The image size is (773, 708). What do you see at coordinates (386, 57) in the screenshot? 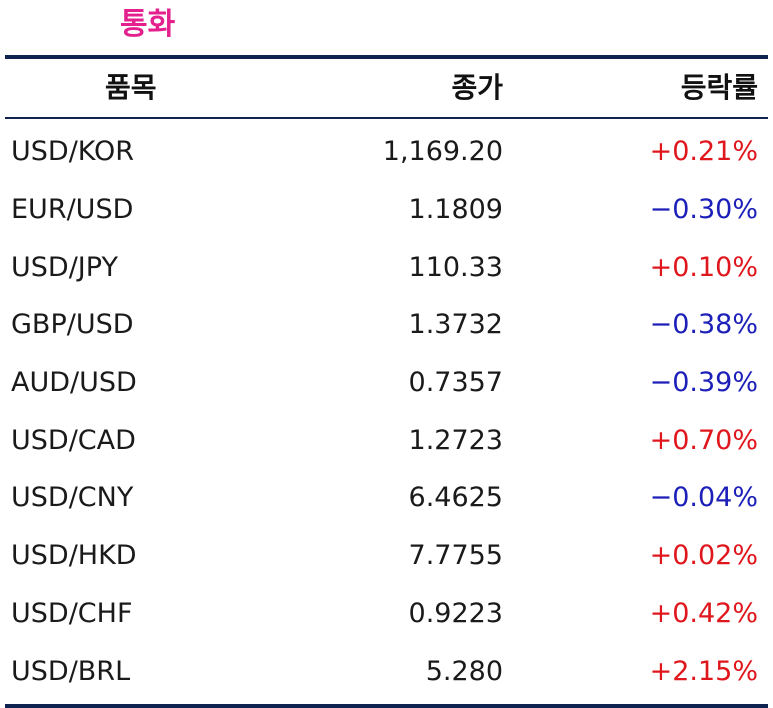
I see `table-top-rule` at bounding box center [386, 57].